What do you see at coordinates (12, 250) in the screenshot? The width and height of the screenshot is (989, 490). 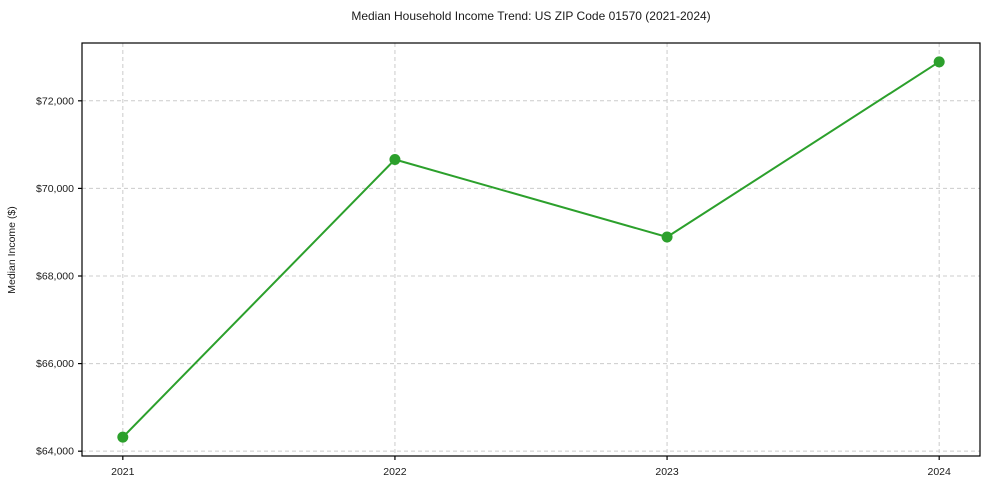 I see `y-axis-label: Median Income ($)` at bounding box center [12, 250].